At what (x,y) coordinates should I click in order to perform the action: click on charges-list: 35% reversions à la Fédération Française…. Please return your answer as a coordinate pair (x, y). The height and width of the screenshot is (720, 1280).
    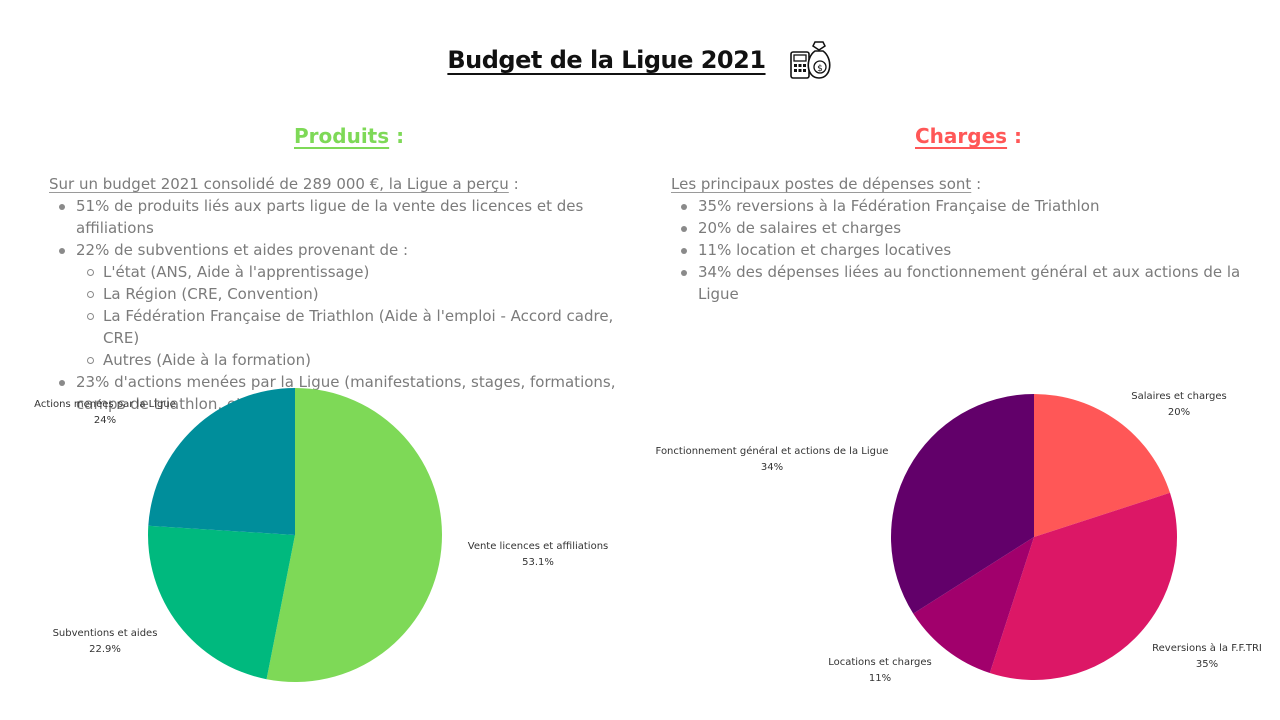
    Looking at the image, I should click on (971, 250).